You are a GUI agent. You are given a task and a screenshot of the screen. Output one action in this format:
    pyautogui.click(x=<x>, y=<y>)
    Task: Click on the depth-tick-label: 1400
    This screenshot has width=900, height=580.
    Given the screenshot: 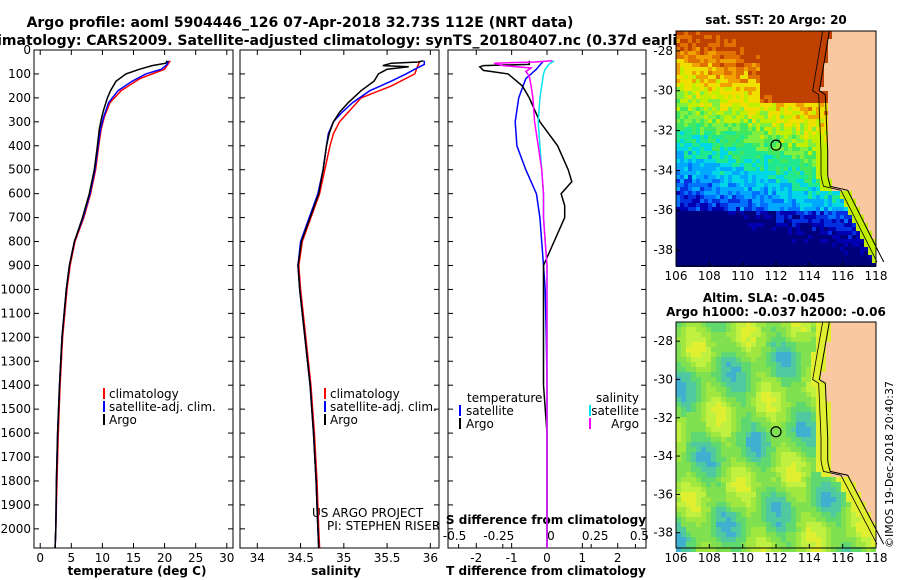 What is the action you would take?
    pyautogui.click(x=15, y=385)
    